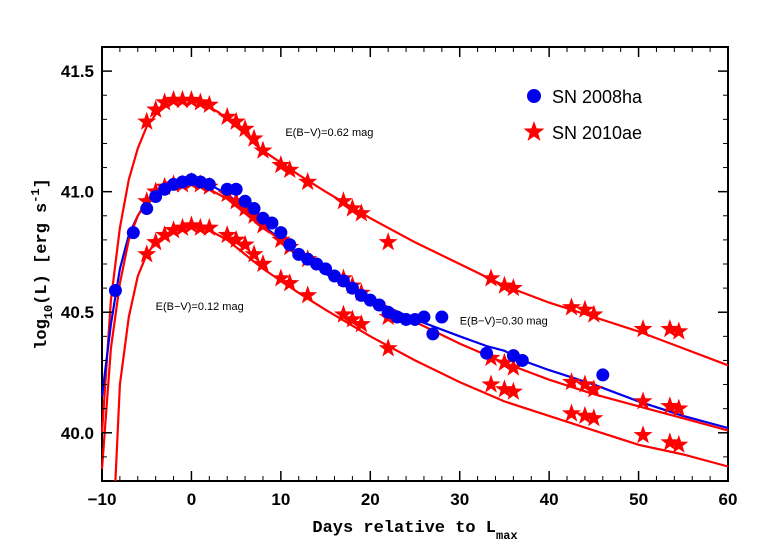 The width and height of the screenshot is (775, 554). What do you see at coordinates (597, 97) in the screenshot?
I see `legend-label-sn2008ha: SN 2008ha` at bounding box center [597, 97].